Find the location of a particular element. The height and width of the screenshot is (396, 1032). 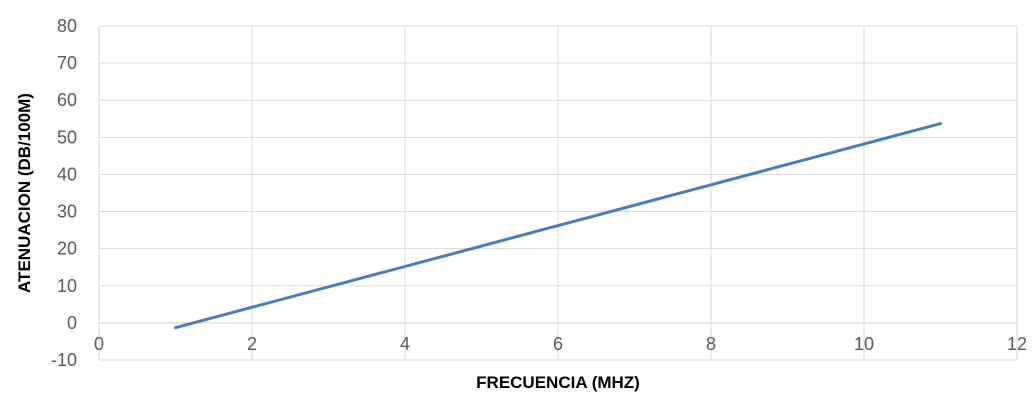

x-tick-label: 8 is located at coordinates (711, 344).